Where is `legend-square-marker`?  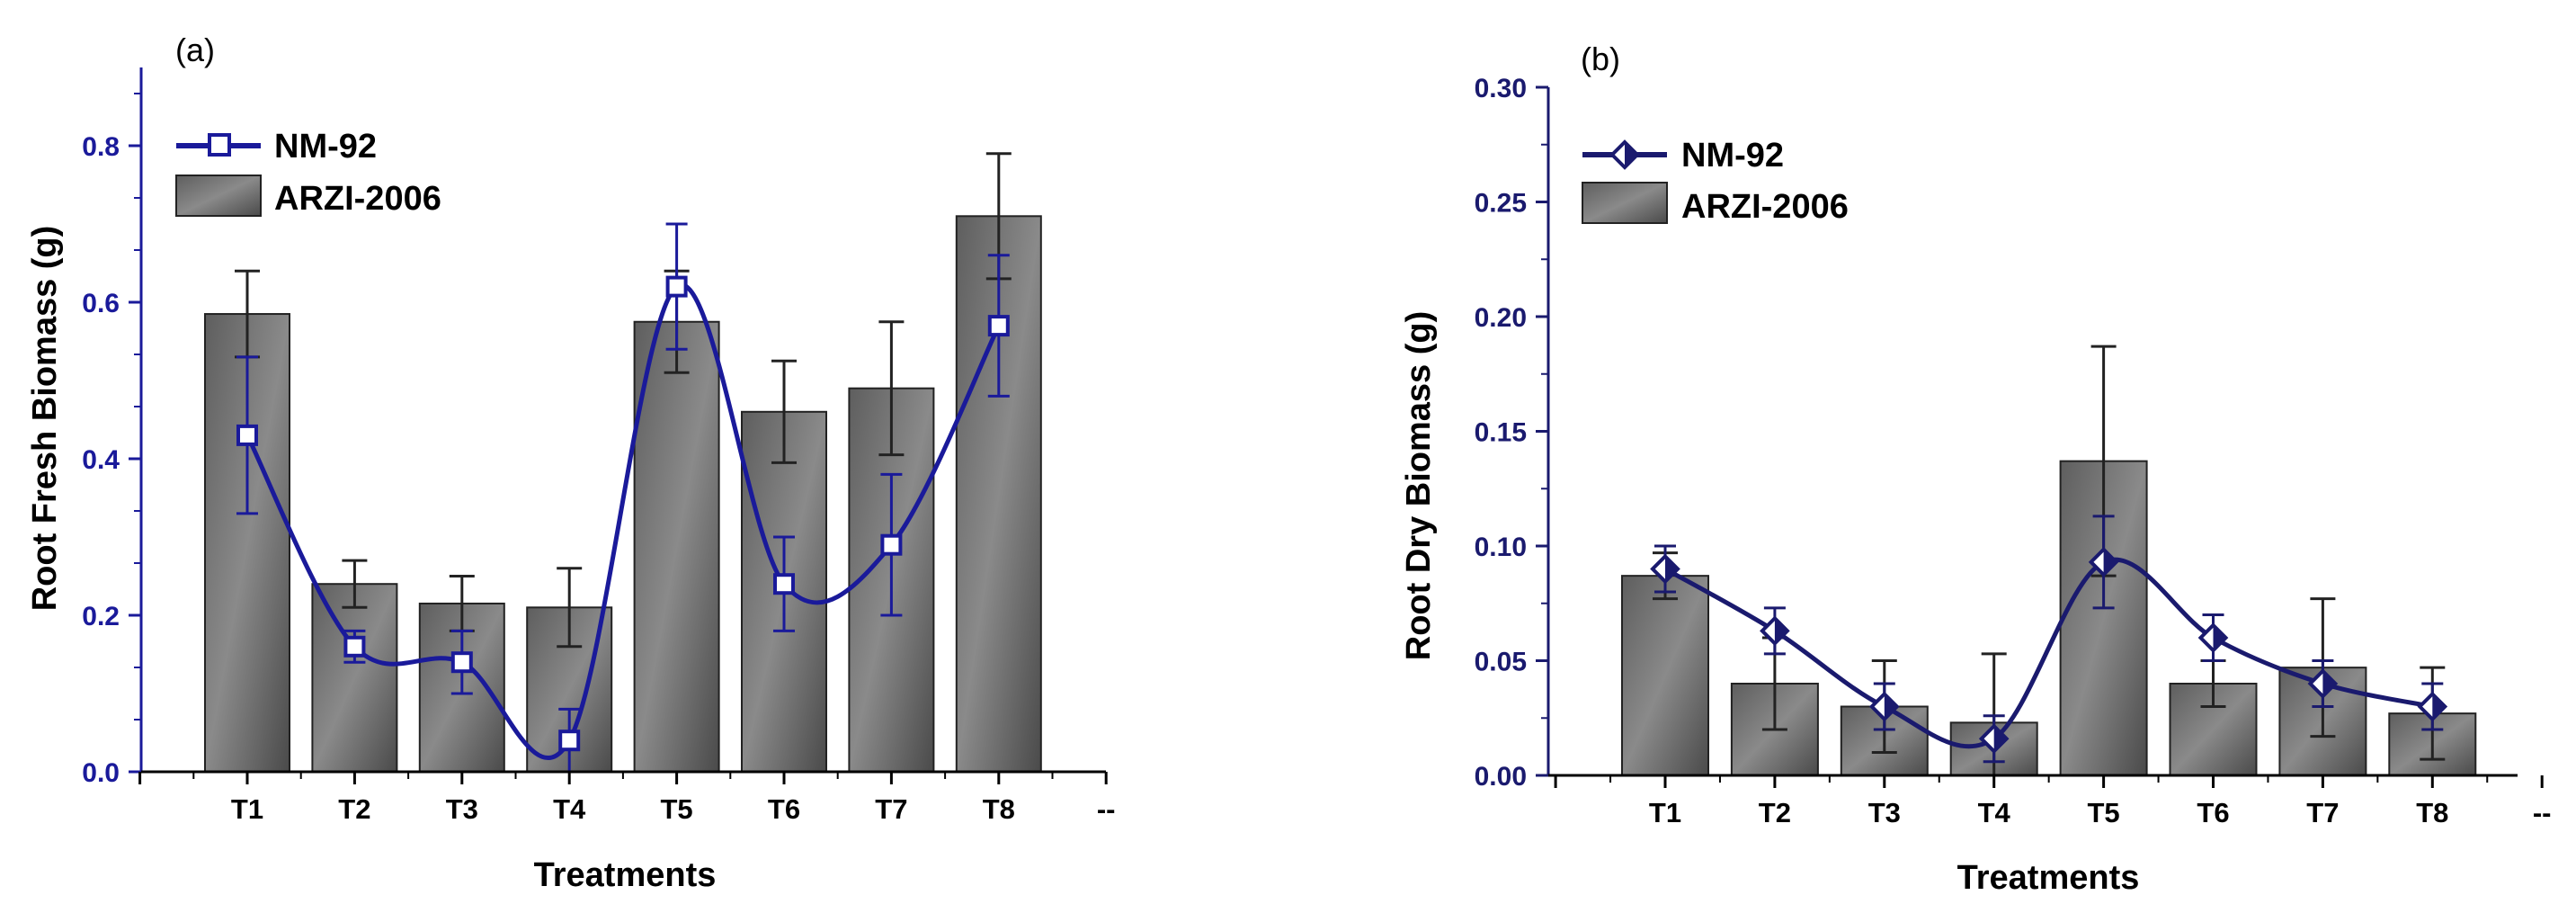 legend-square-marker is located at coordinates (220, 145).